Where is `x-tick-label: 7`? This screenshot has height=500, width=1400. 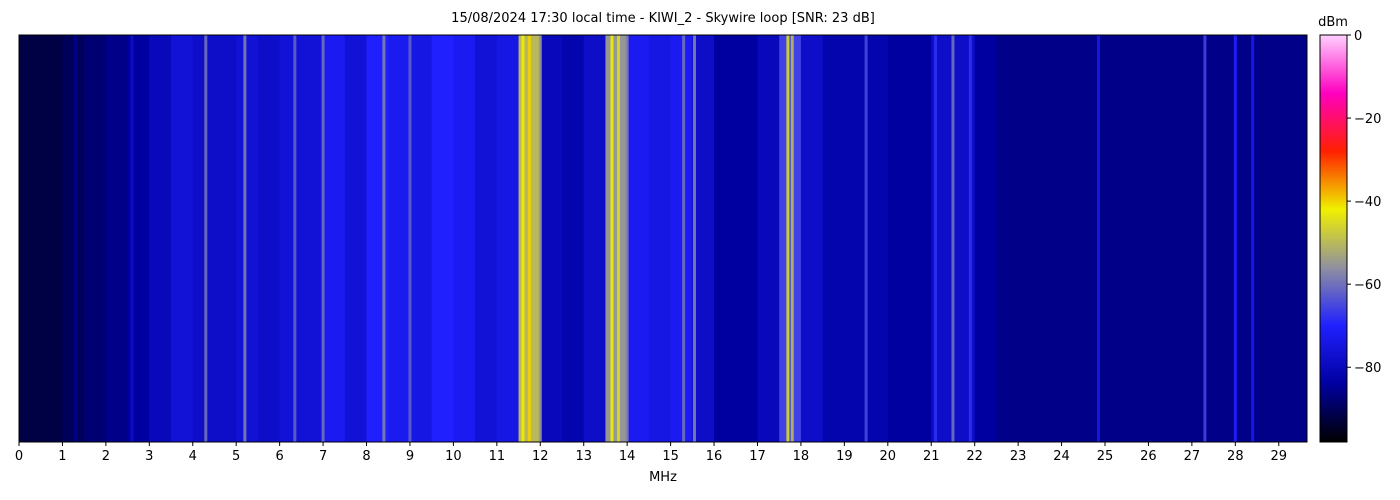 x-tick-label: 7 is located at coordinates (323, 456).